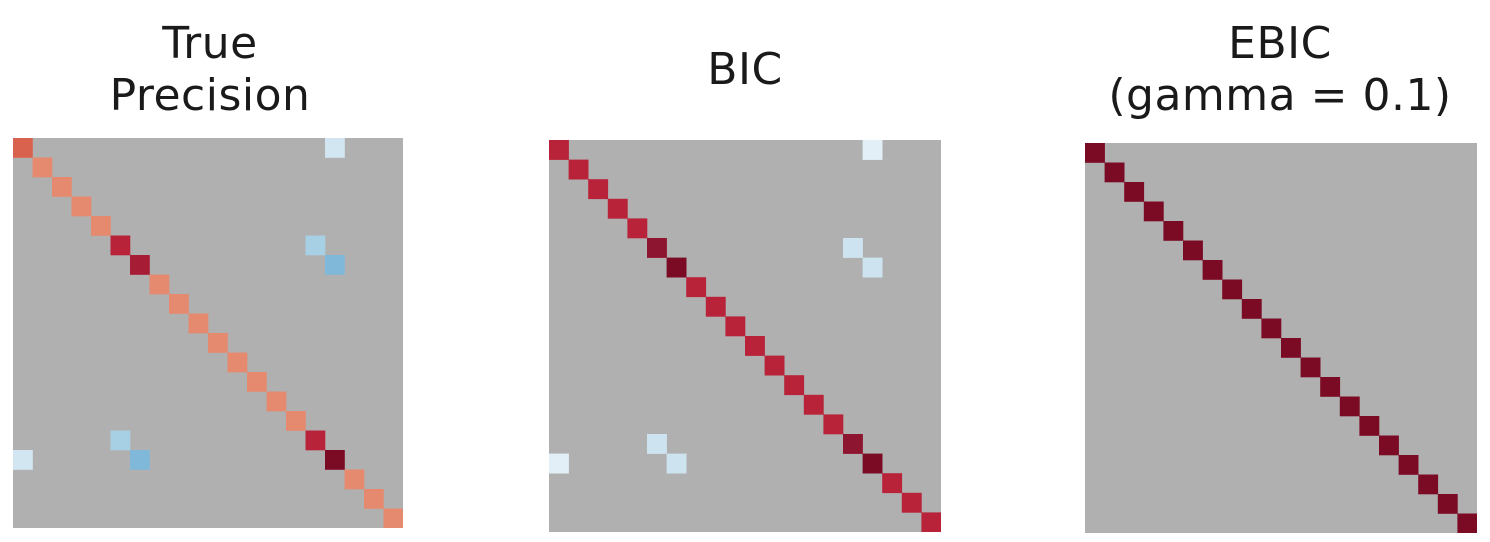  What do you see at coordinates (210, 95) in the screenshot?
I see `panel-title-line-2: Precision` at bounding box center [210, 95].